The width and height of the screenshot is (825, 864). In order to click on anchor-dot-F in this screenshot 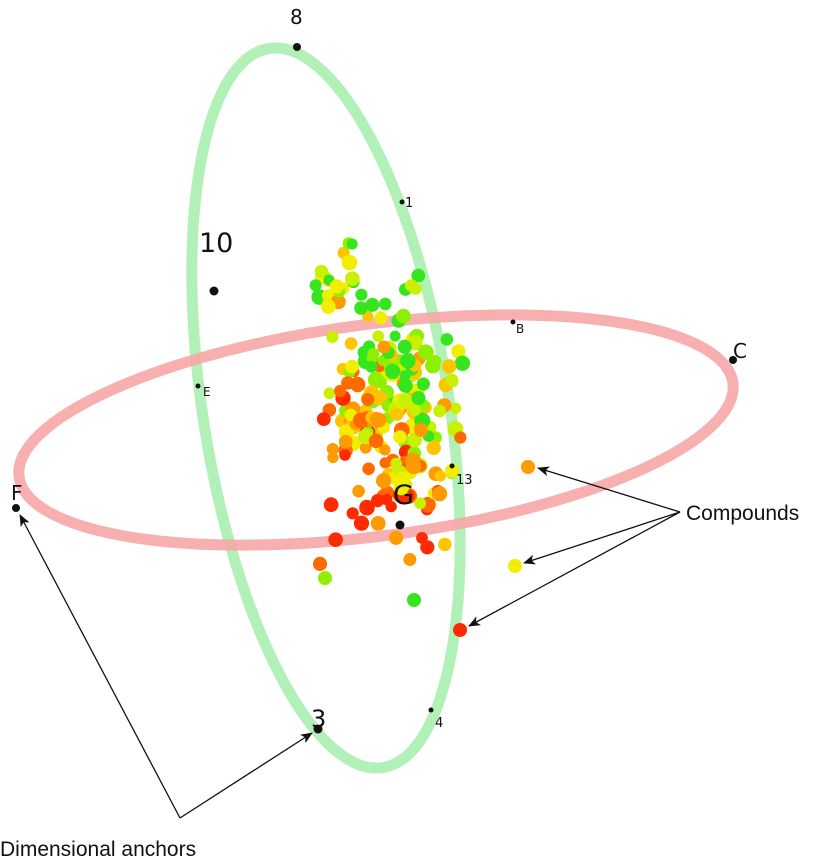, I will do `click(16, 508)`.